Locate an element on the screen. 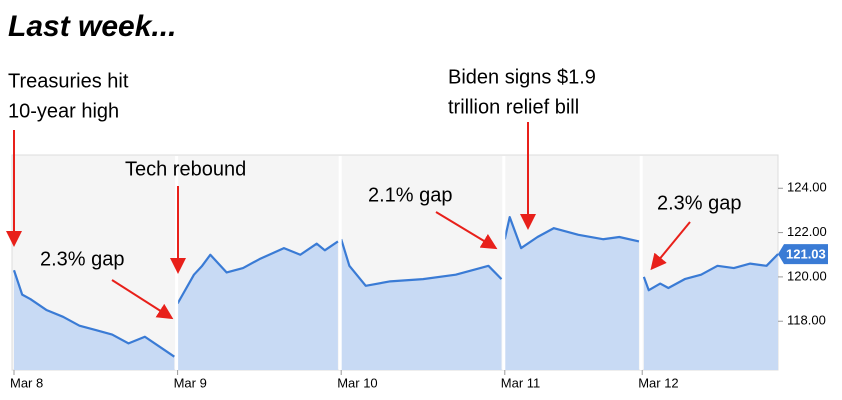 Image resolution: width=842 pixels, height=400 pixels. x-tick-label: Mar 12 is located at coordinates (658, 382).